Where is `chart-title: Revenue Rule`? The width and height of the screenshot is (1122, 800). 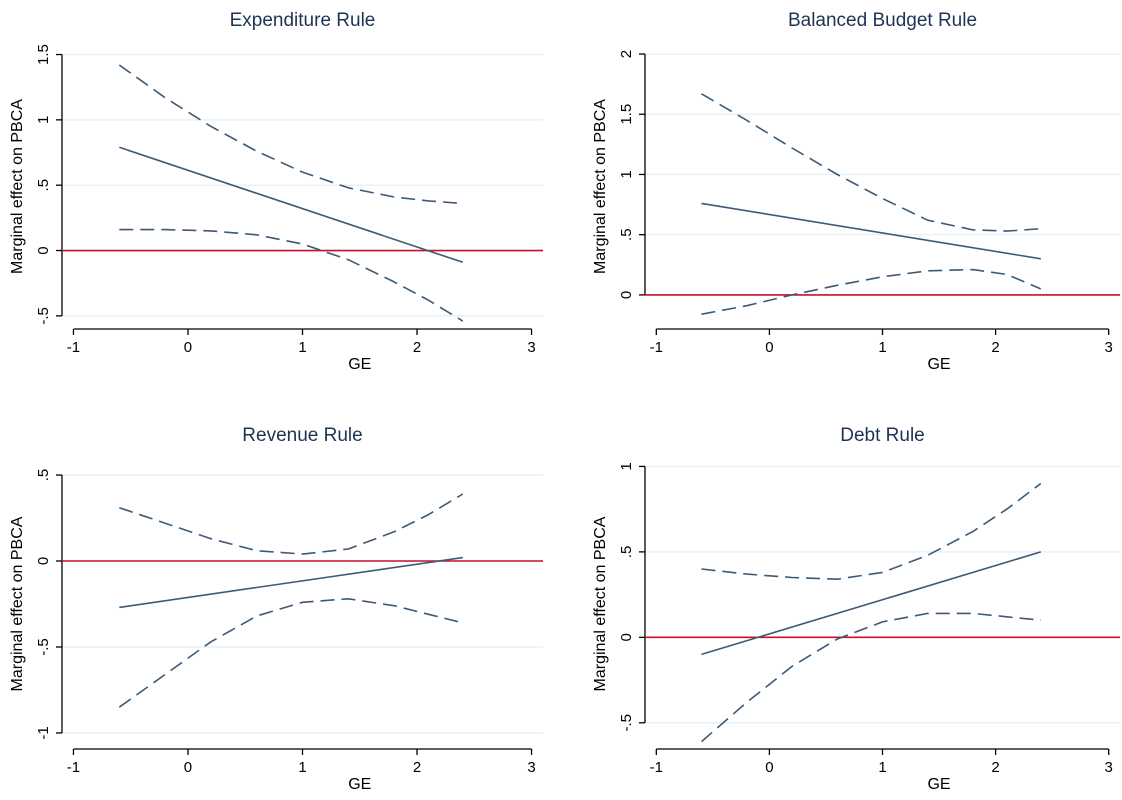 chart-title: Revenue Rule is located at coordinates (302, 435).